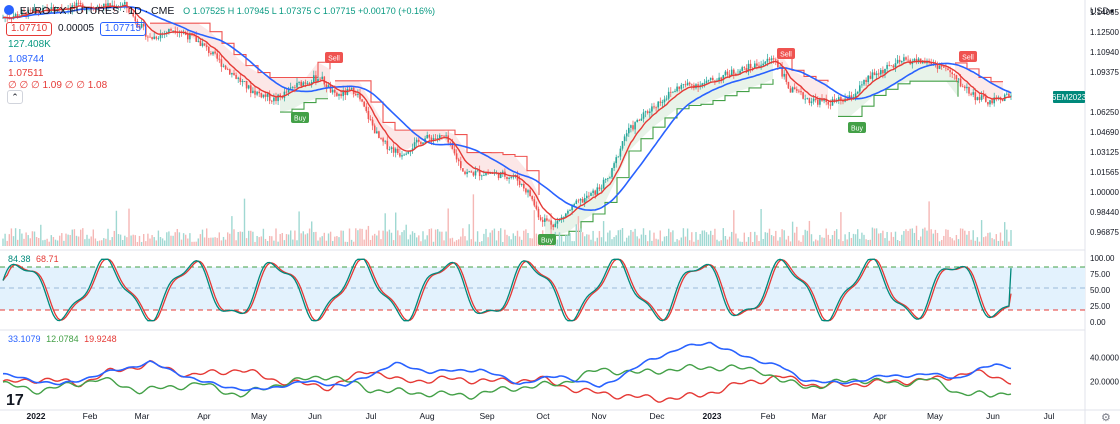  Describe the element at coordinates (1102, 258) in the screenshot. I see `stoch-tick-label: 100.00` at that location.